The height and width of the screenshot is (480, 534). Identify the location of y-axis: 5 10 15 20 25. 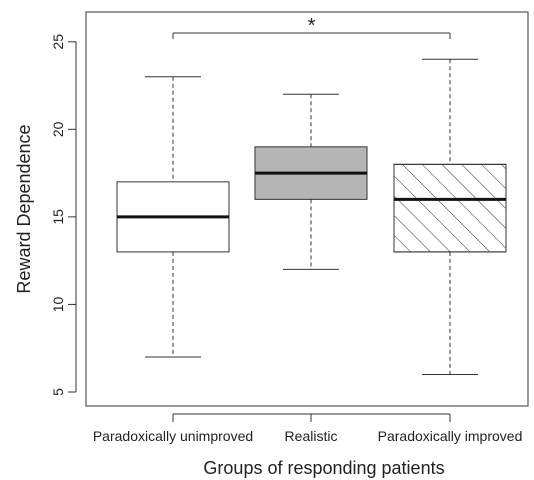
(63, 215).